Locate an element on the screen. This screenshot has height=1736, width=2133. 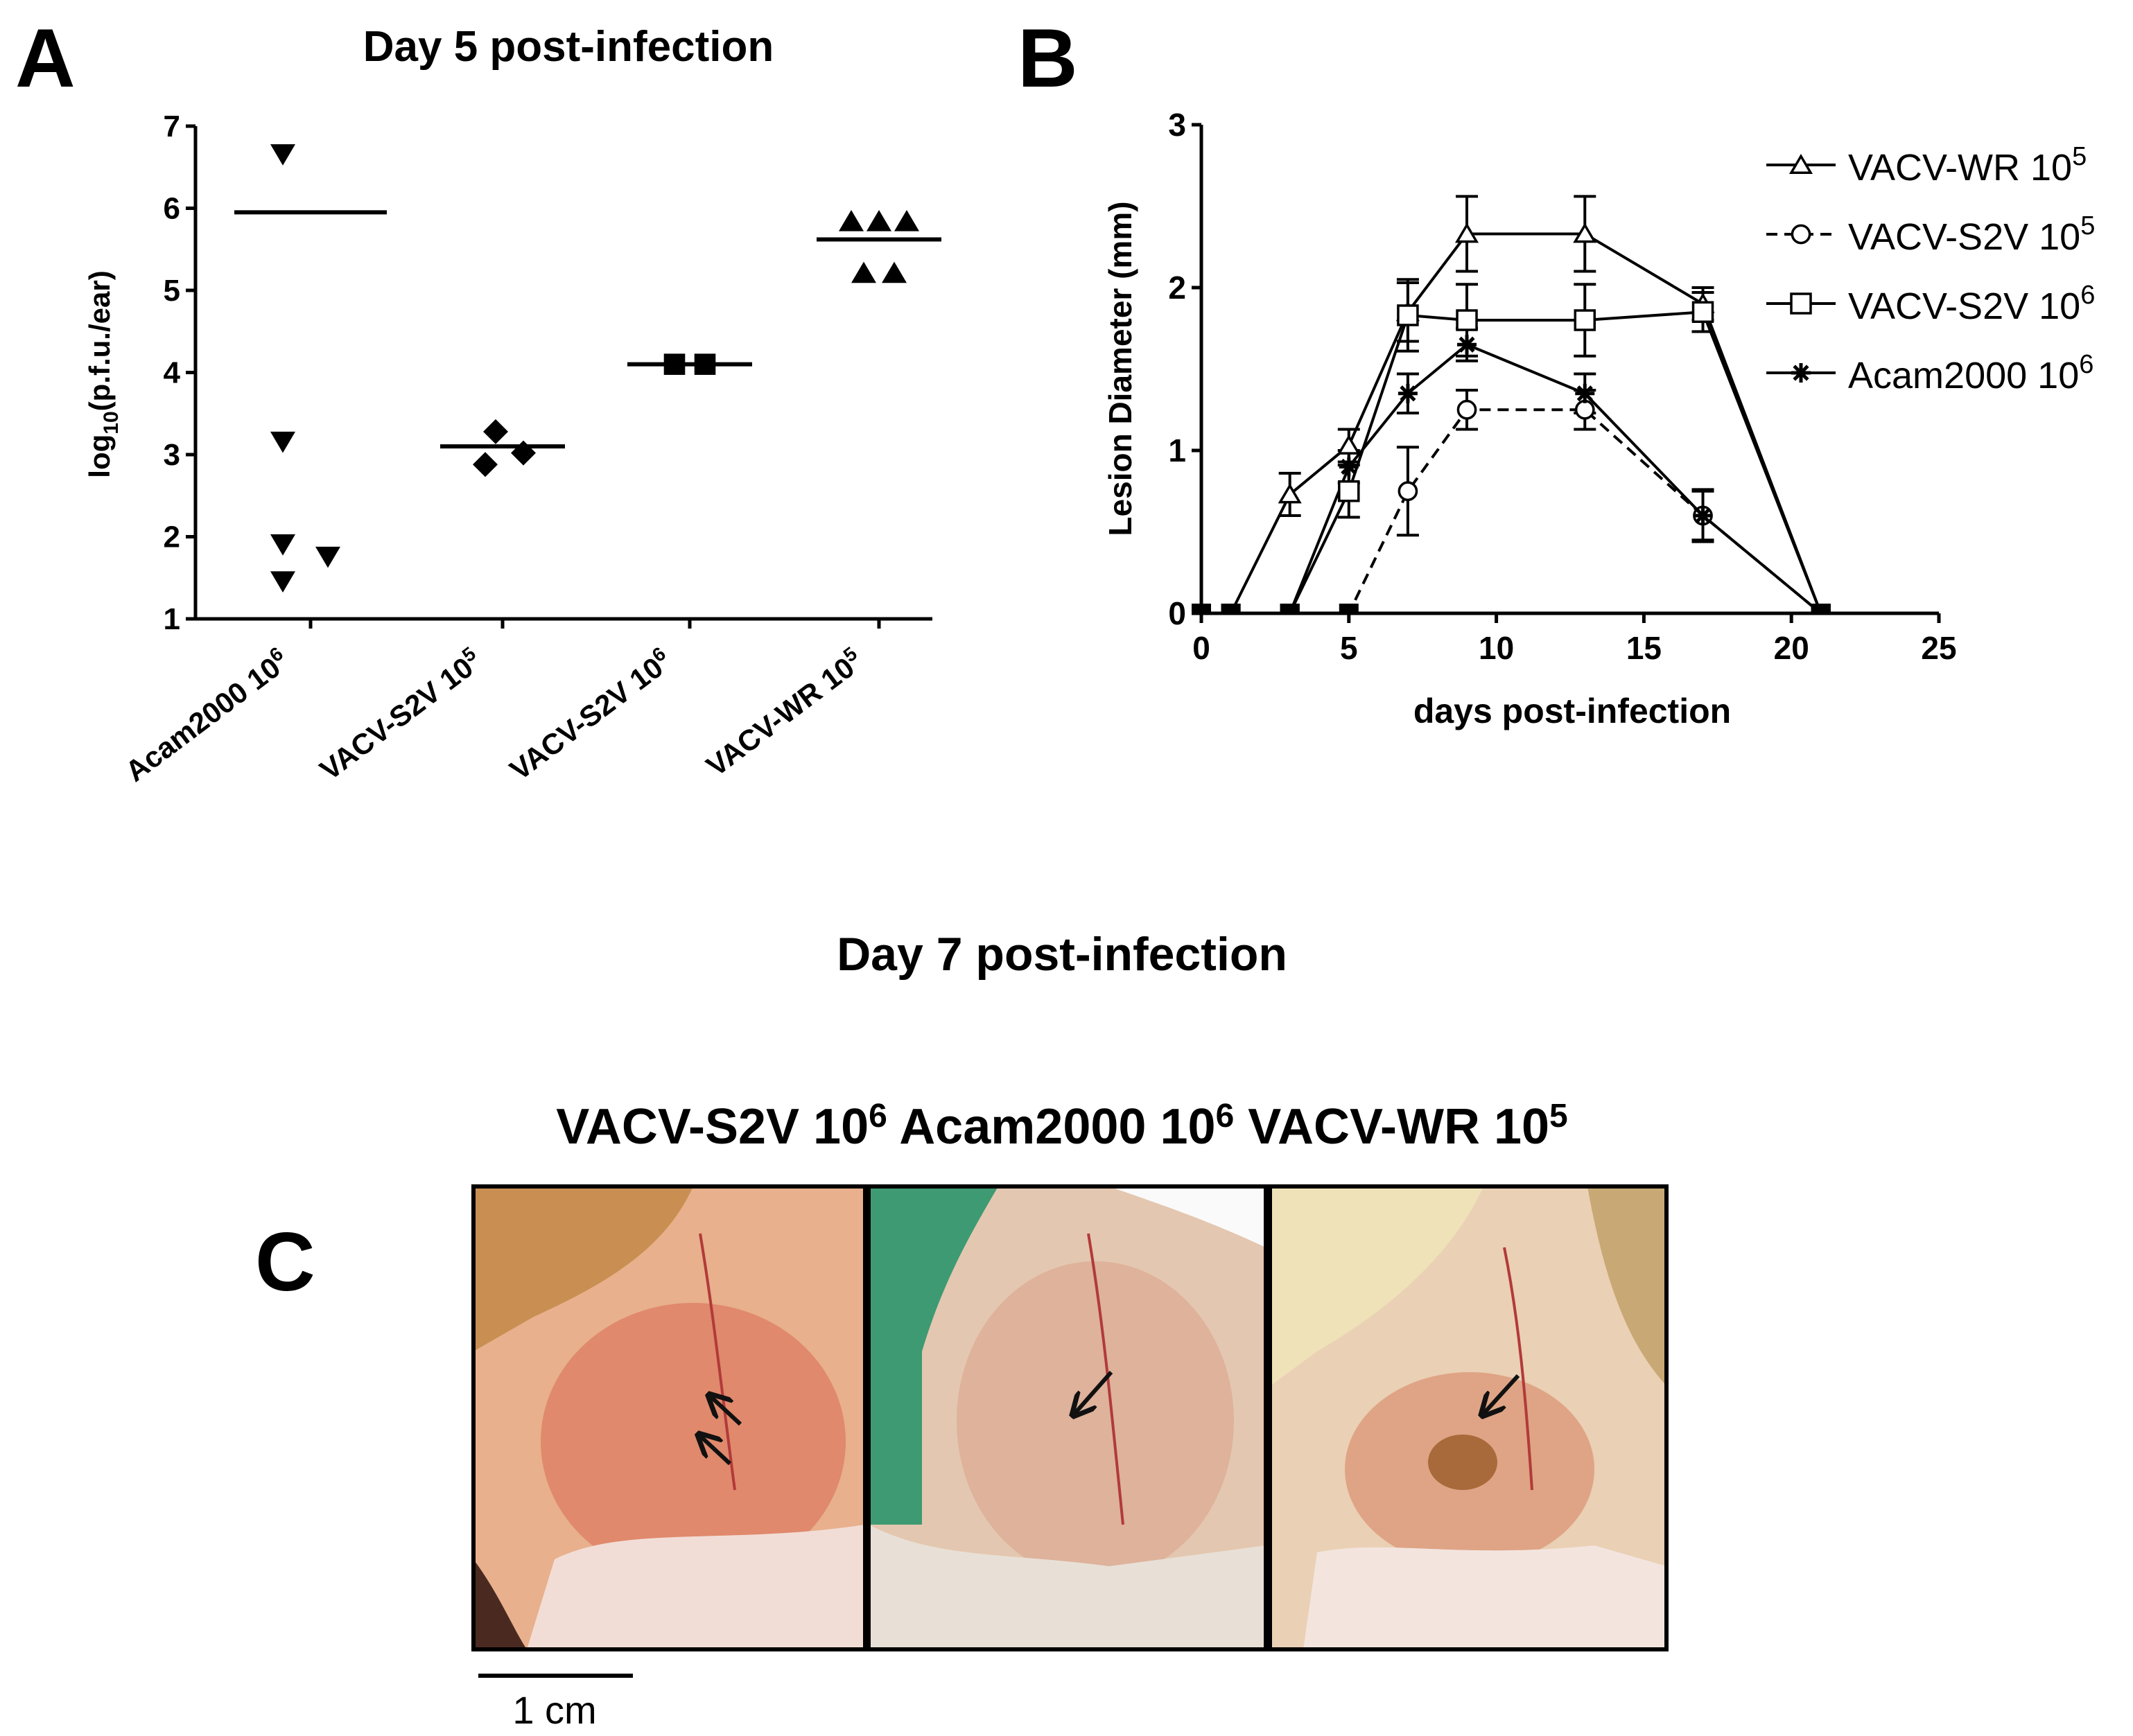
chart-a-y-label: log10(p.f.u./ear) is located at coordinates (103, 373).